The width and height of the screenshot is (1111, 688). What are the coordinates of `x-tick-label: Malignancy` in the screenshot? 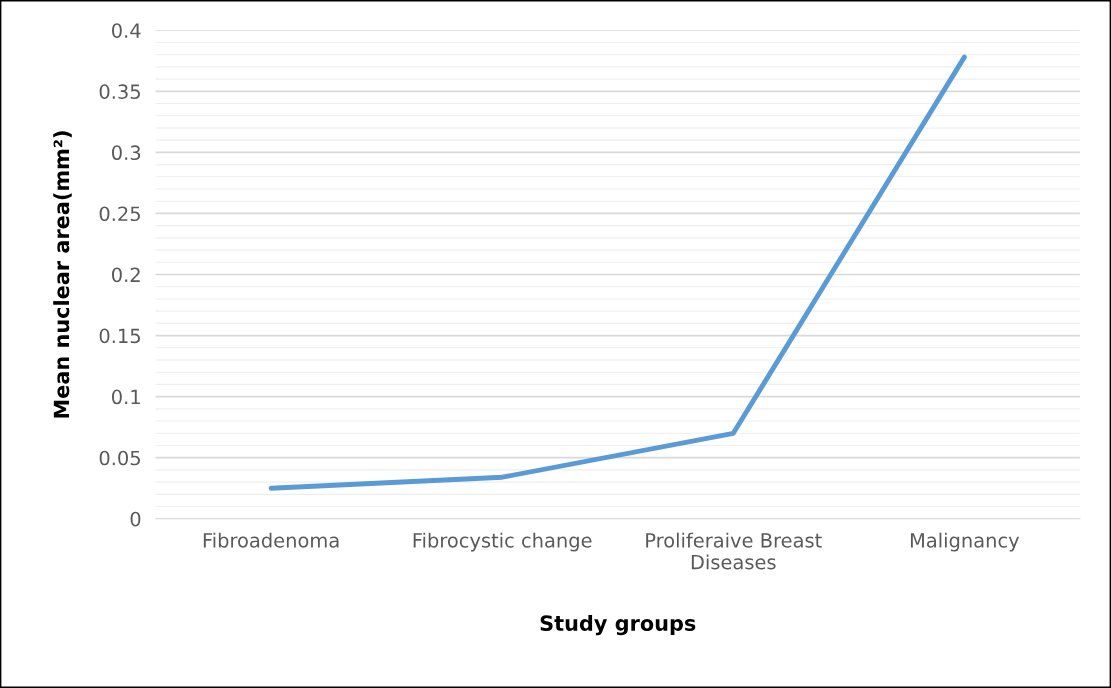 It's located at (965, 542).